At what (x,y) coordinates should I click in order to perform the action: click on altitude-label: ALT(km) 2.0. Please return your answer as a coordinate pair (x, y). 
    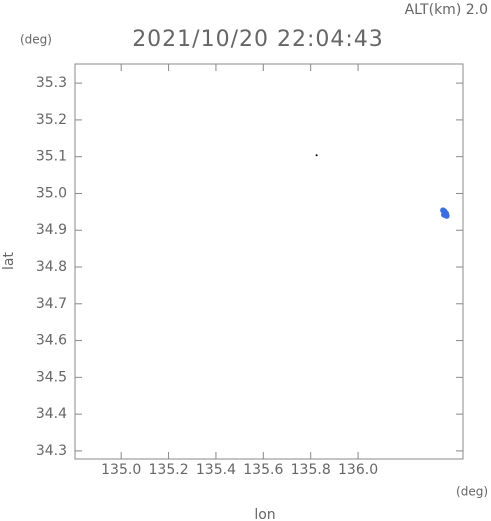
    Looking at the image, I should click on (446, 10).